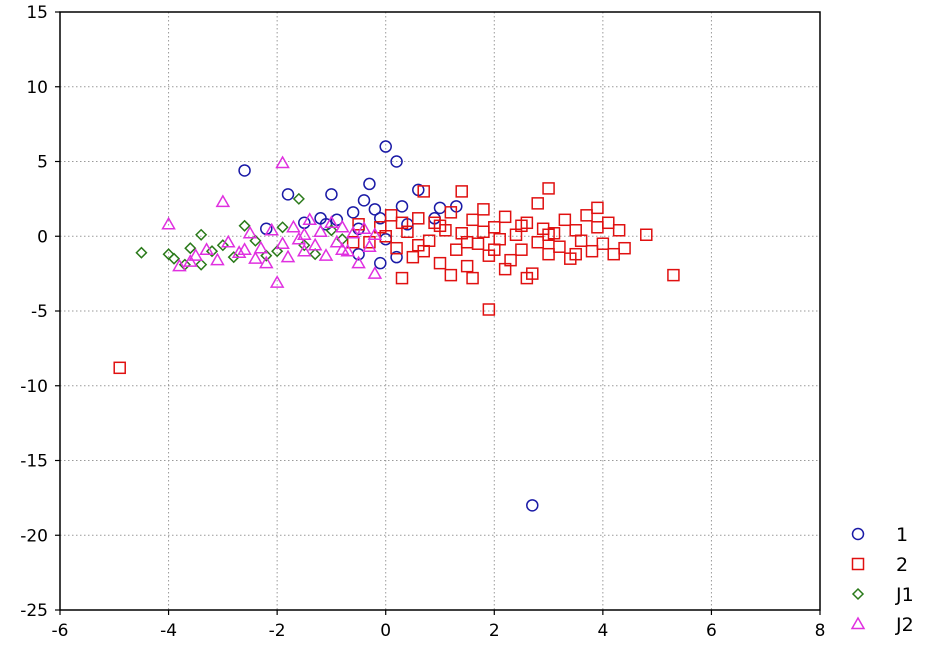 Image resolution: width=935 pixels, height=646 pixels. I want to click on y-tick-label: -15, so click(34, 462).